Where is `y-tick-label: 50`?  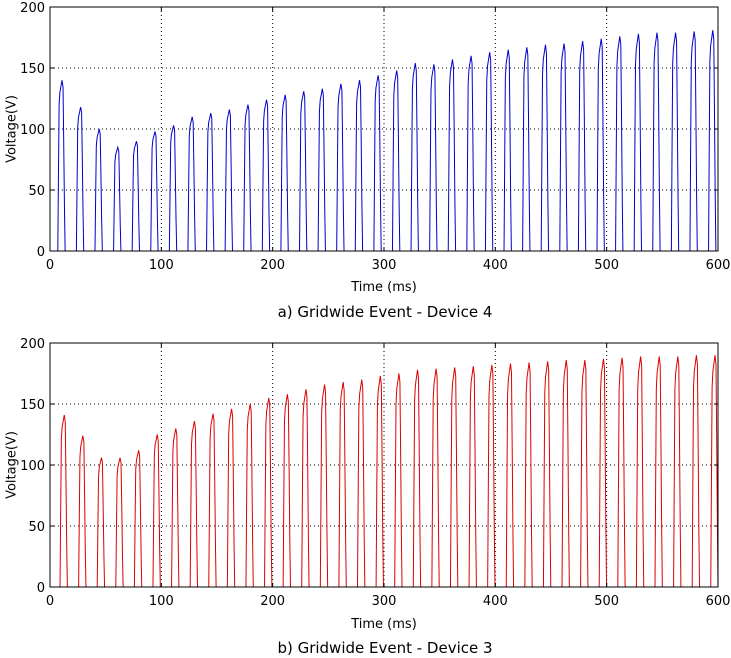
y-tick-label: 50 is located at coordinates (36, 191).